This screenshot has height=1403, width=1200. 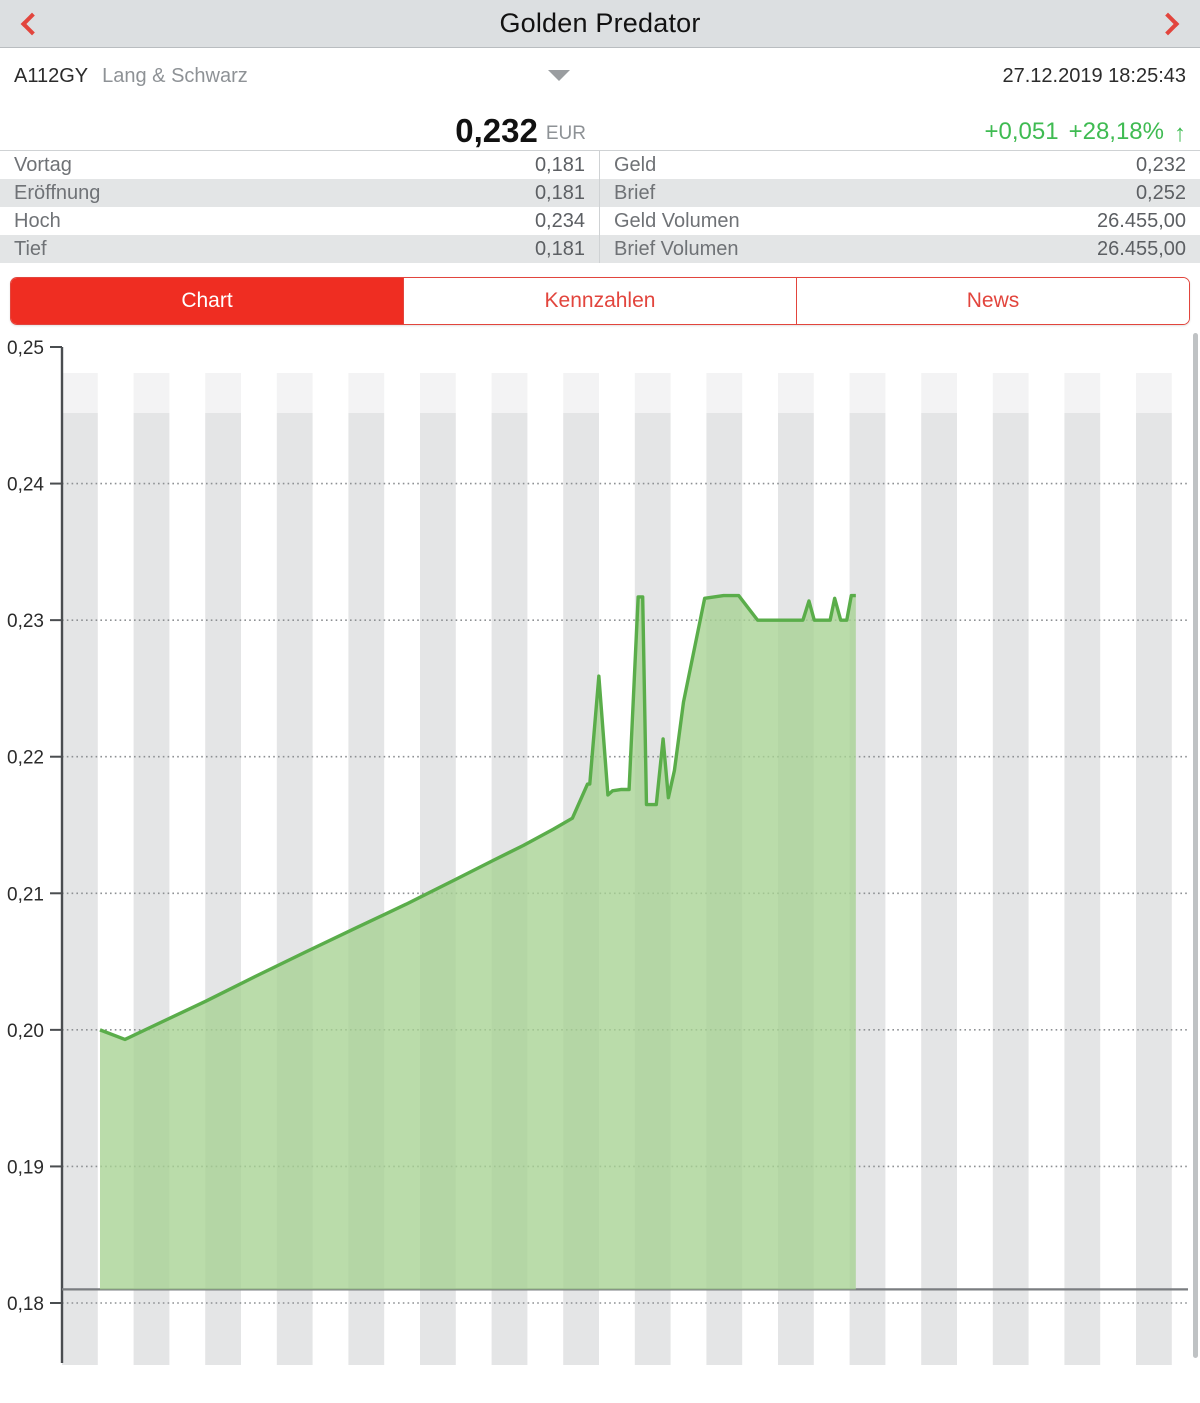 I want to click on page-title: Golden Predator, so click(x=600, y=23).